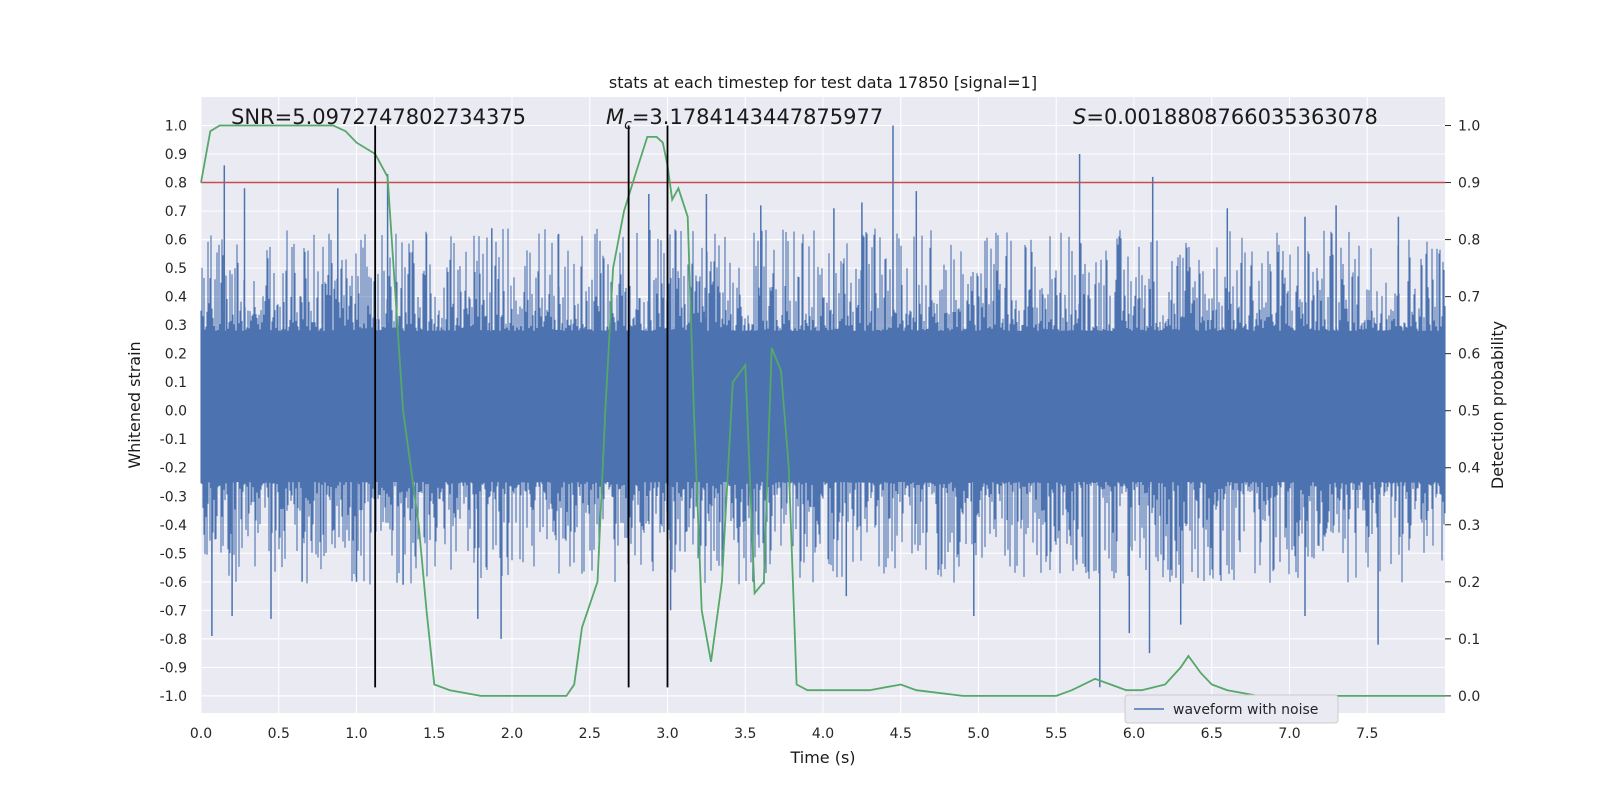  I want to click on s-value: =0.0018808766035363078, so click(1232, 117).